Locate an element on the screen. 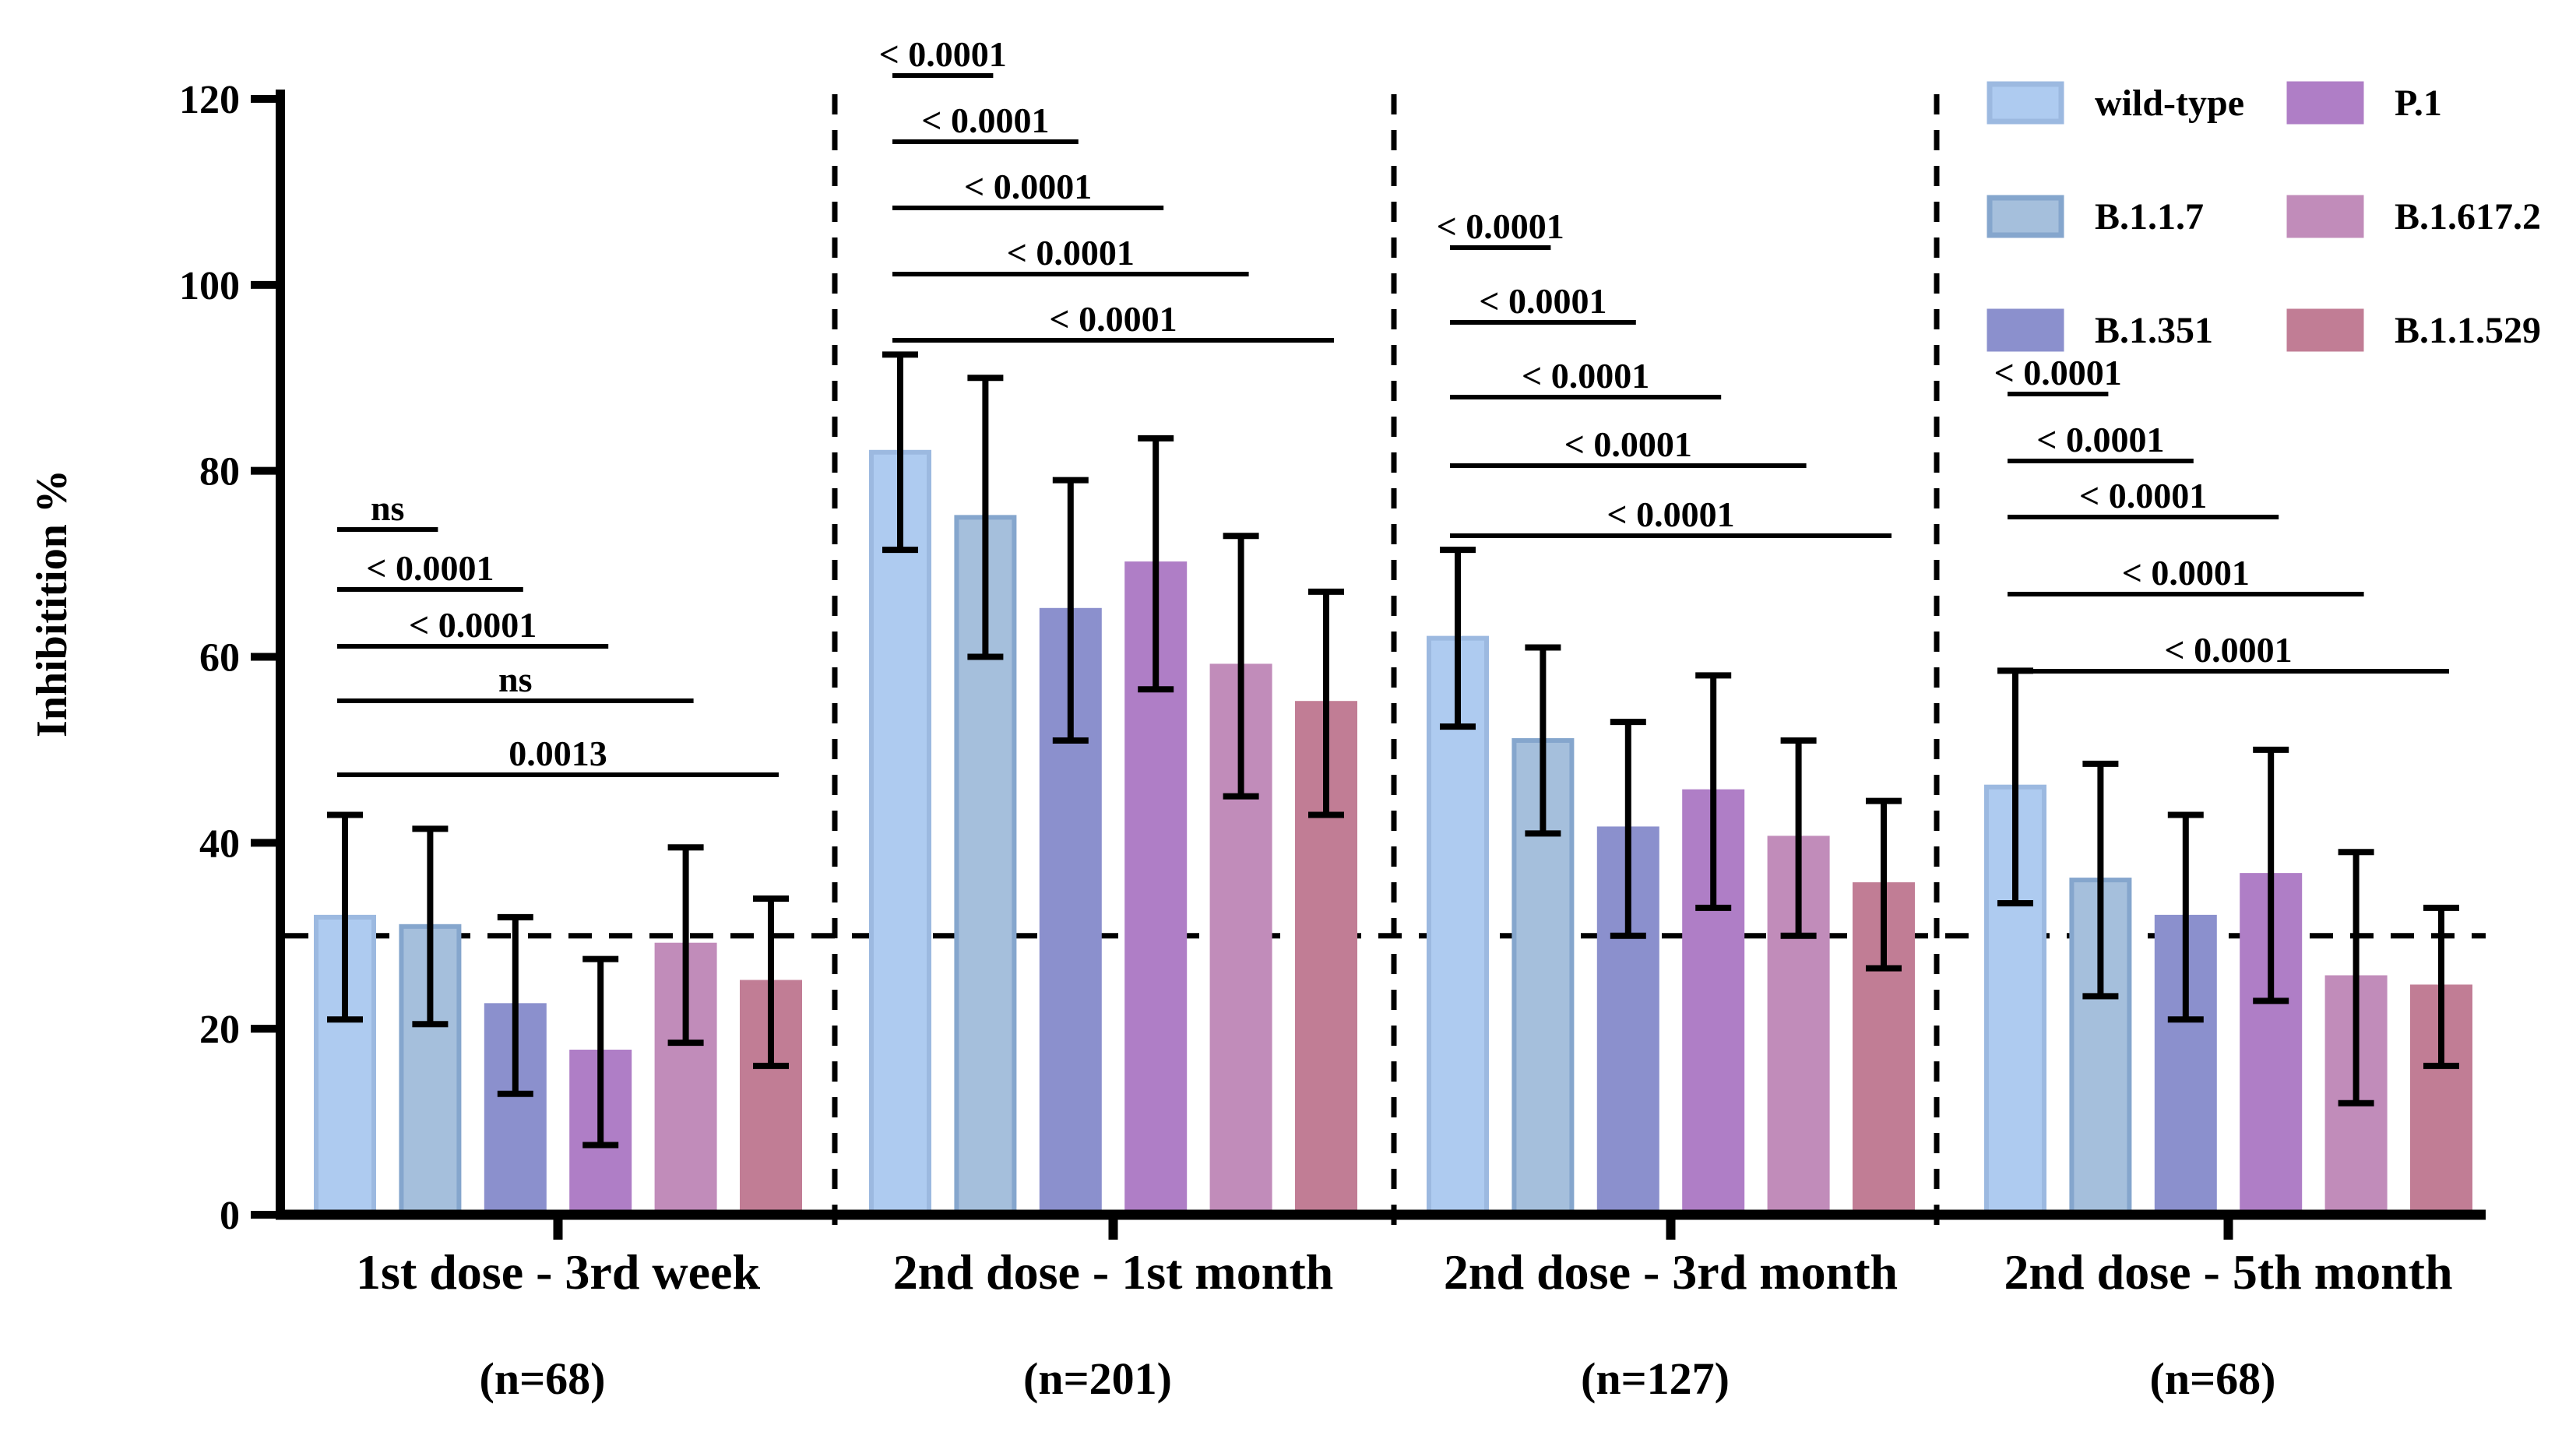  y-tick-label-80: 80 is located at coordinates (219, 472).